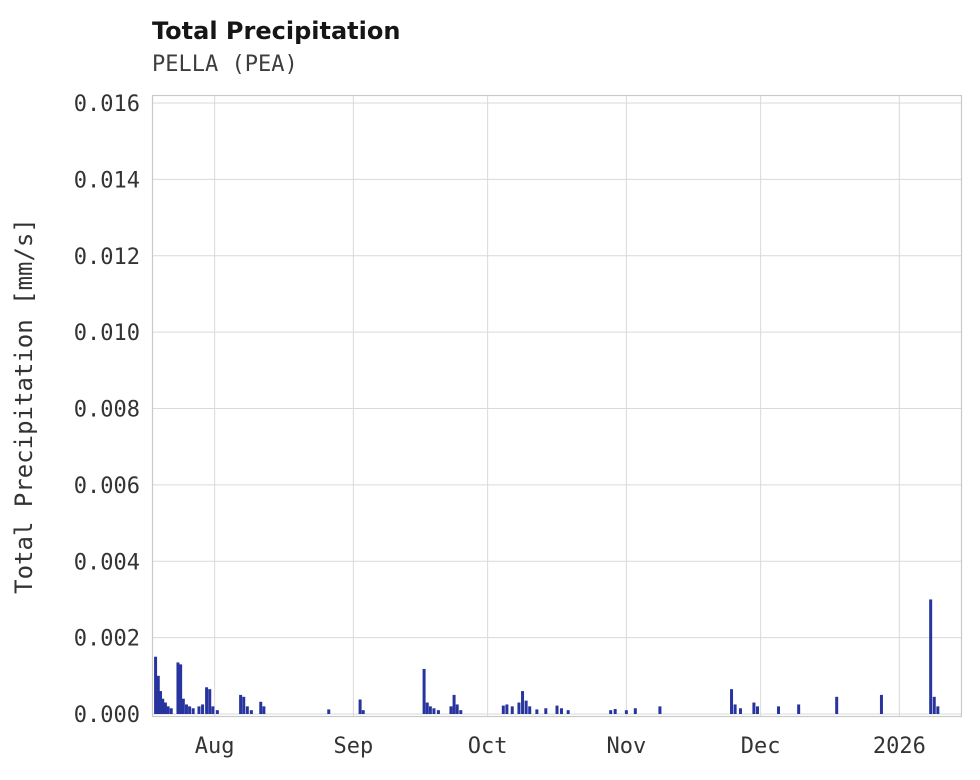 The image size is (980, 780). Describe the element at coordinates (107, 639) in the screenshot. I see `y-tick-label: 0.002` at that location.